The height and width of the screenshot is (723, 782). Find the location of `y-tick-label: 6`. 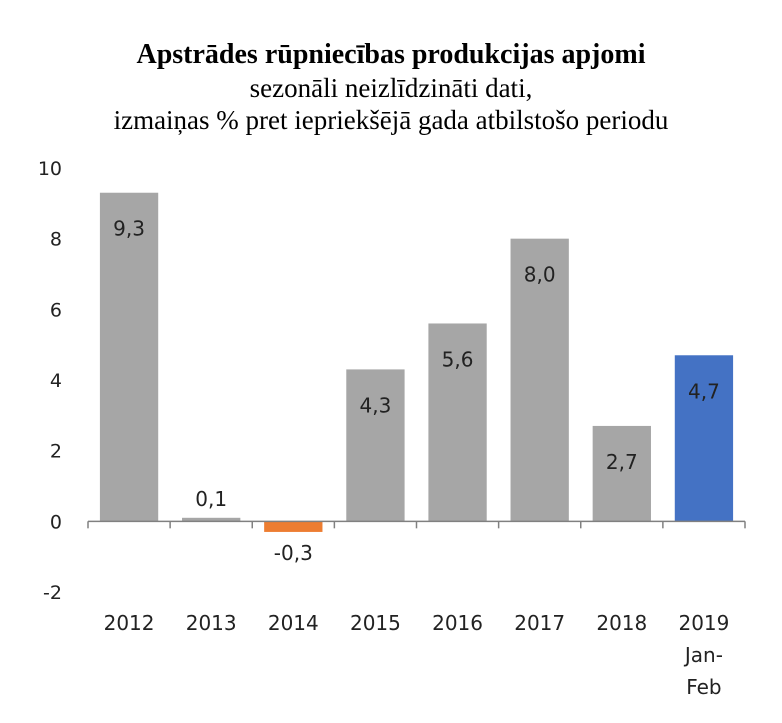

y-tick-label: 6 is located at coordinates (56, 310).